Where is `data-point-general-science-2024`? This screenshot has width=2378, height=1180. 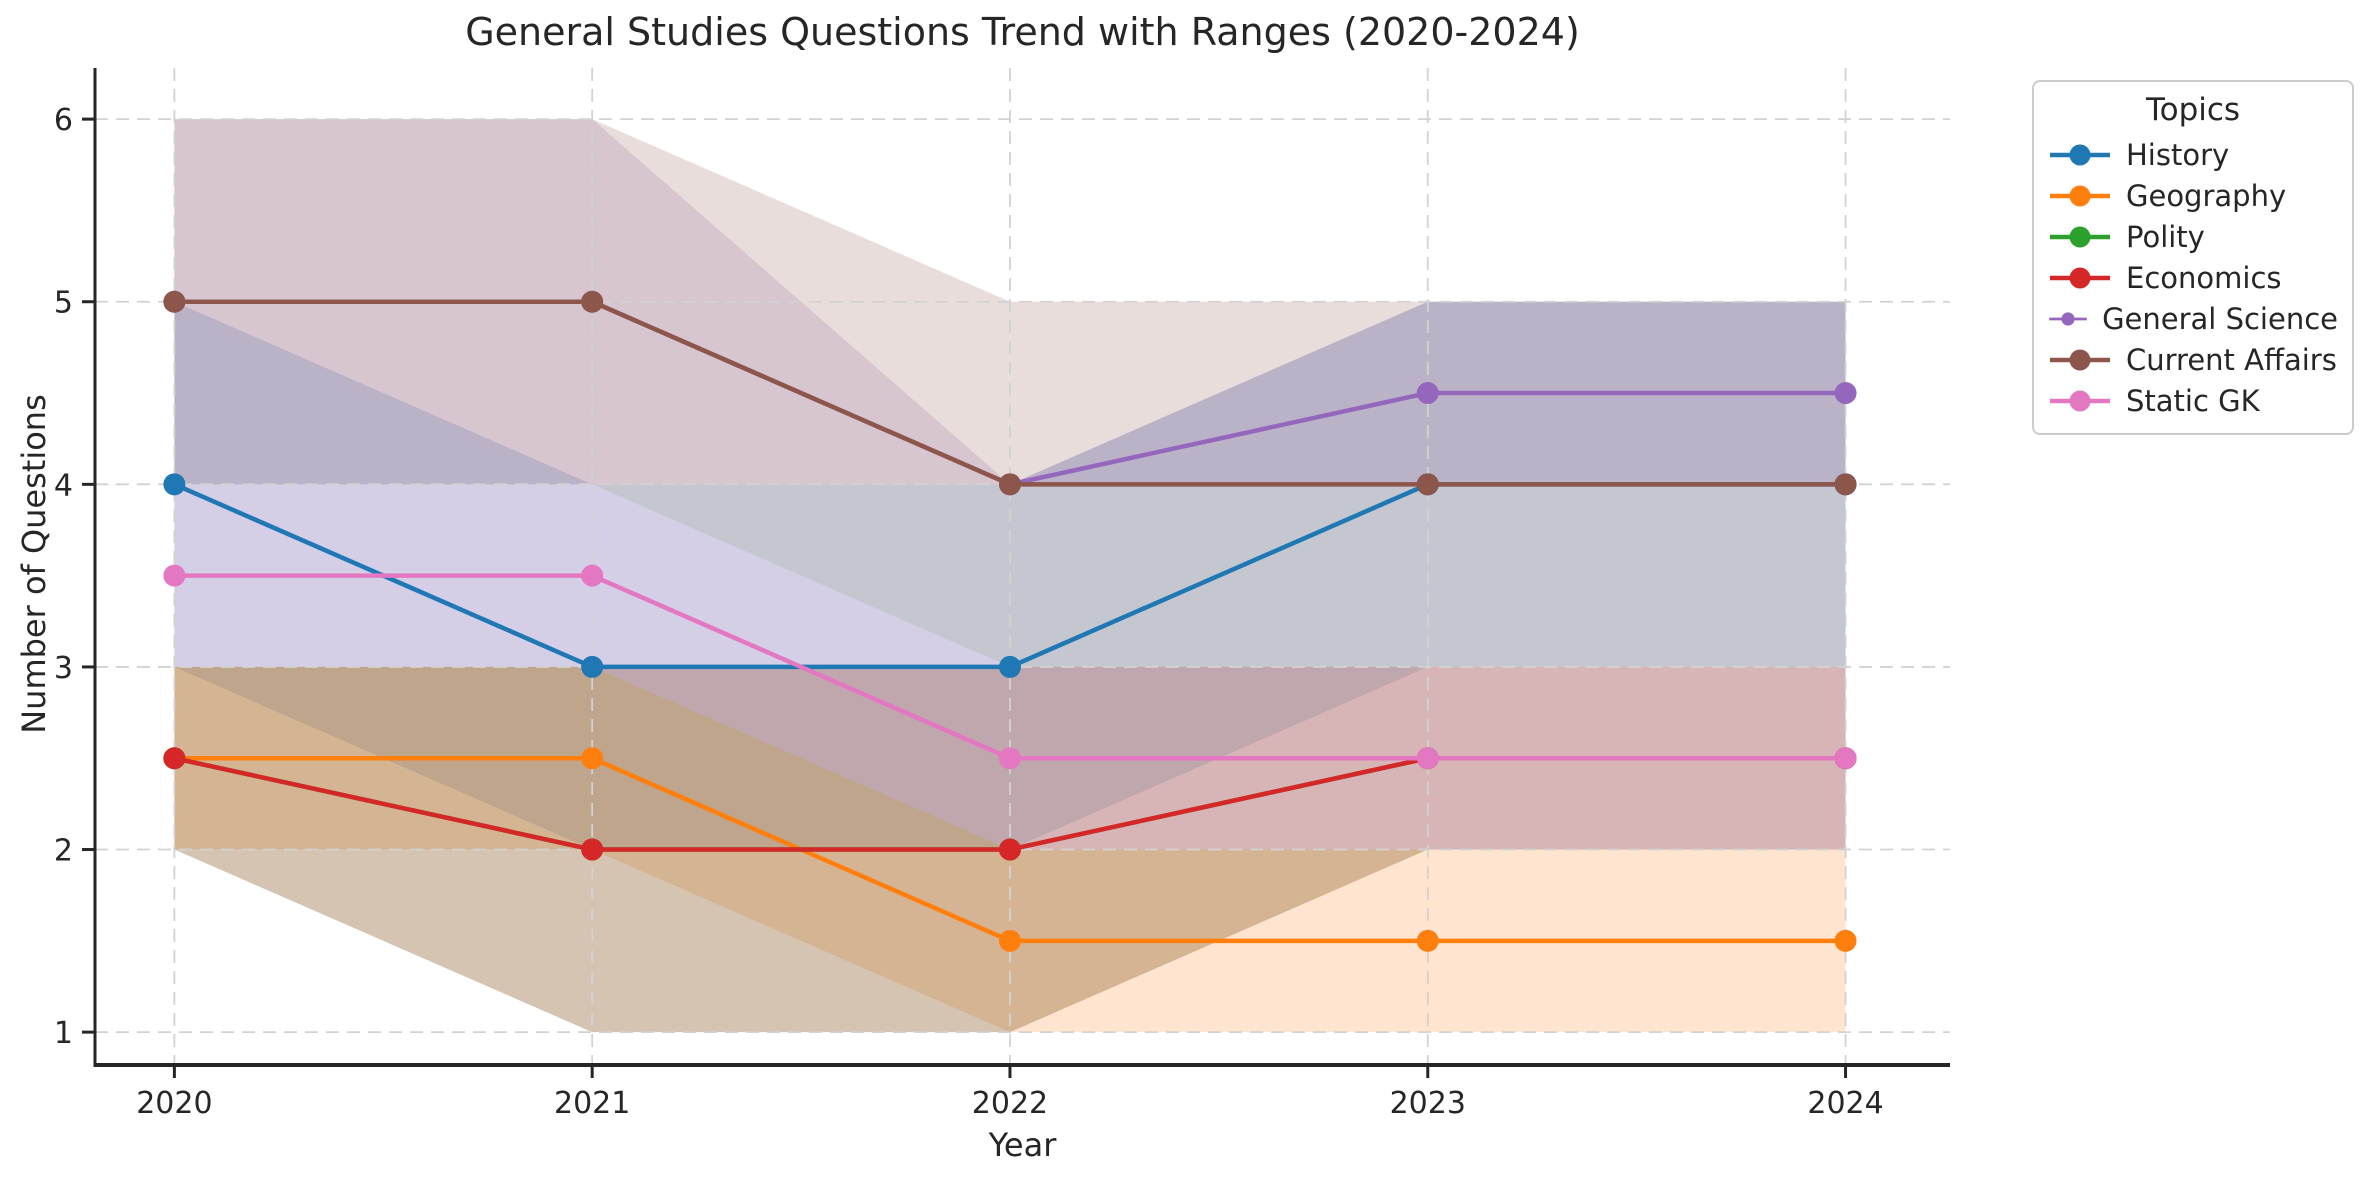 data-point-general-science-2024 is located at coordinates (1845, 393).